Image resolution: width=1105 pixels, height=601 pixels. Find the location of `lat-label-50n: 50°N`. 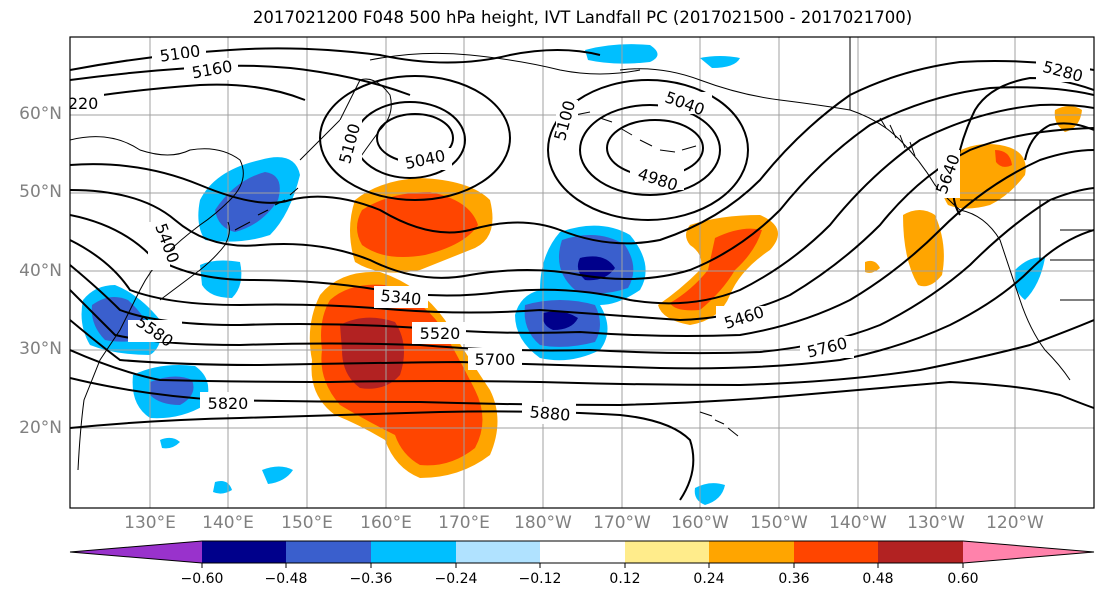

lat-label-50n: 50°N is located at coordinates (40, 192).